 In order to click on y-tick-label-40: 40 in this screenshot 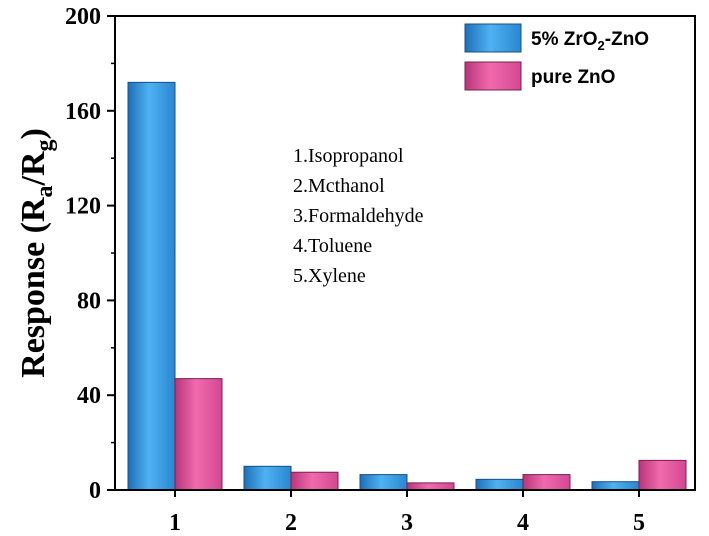, I will do `click(89, 396)`.